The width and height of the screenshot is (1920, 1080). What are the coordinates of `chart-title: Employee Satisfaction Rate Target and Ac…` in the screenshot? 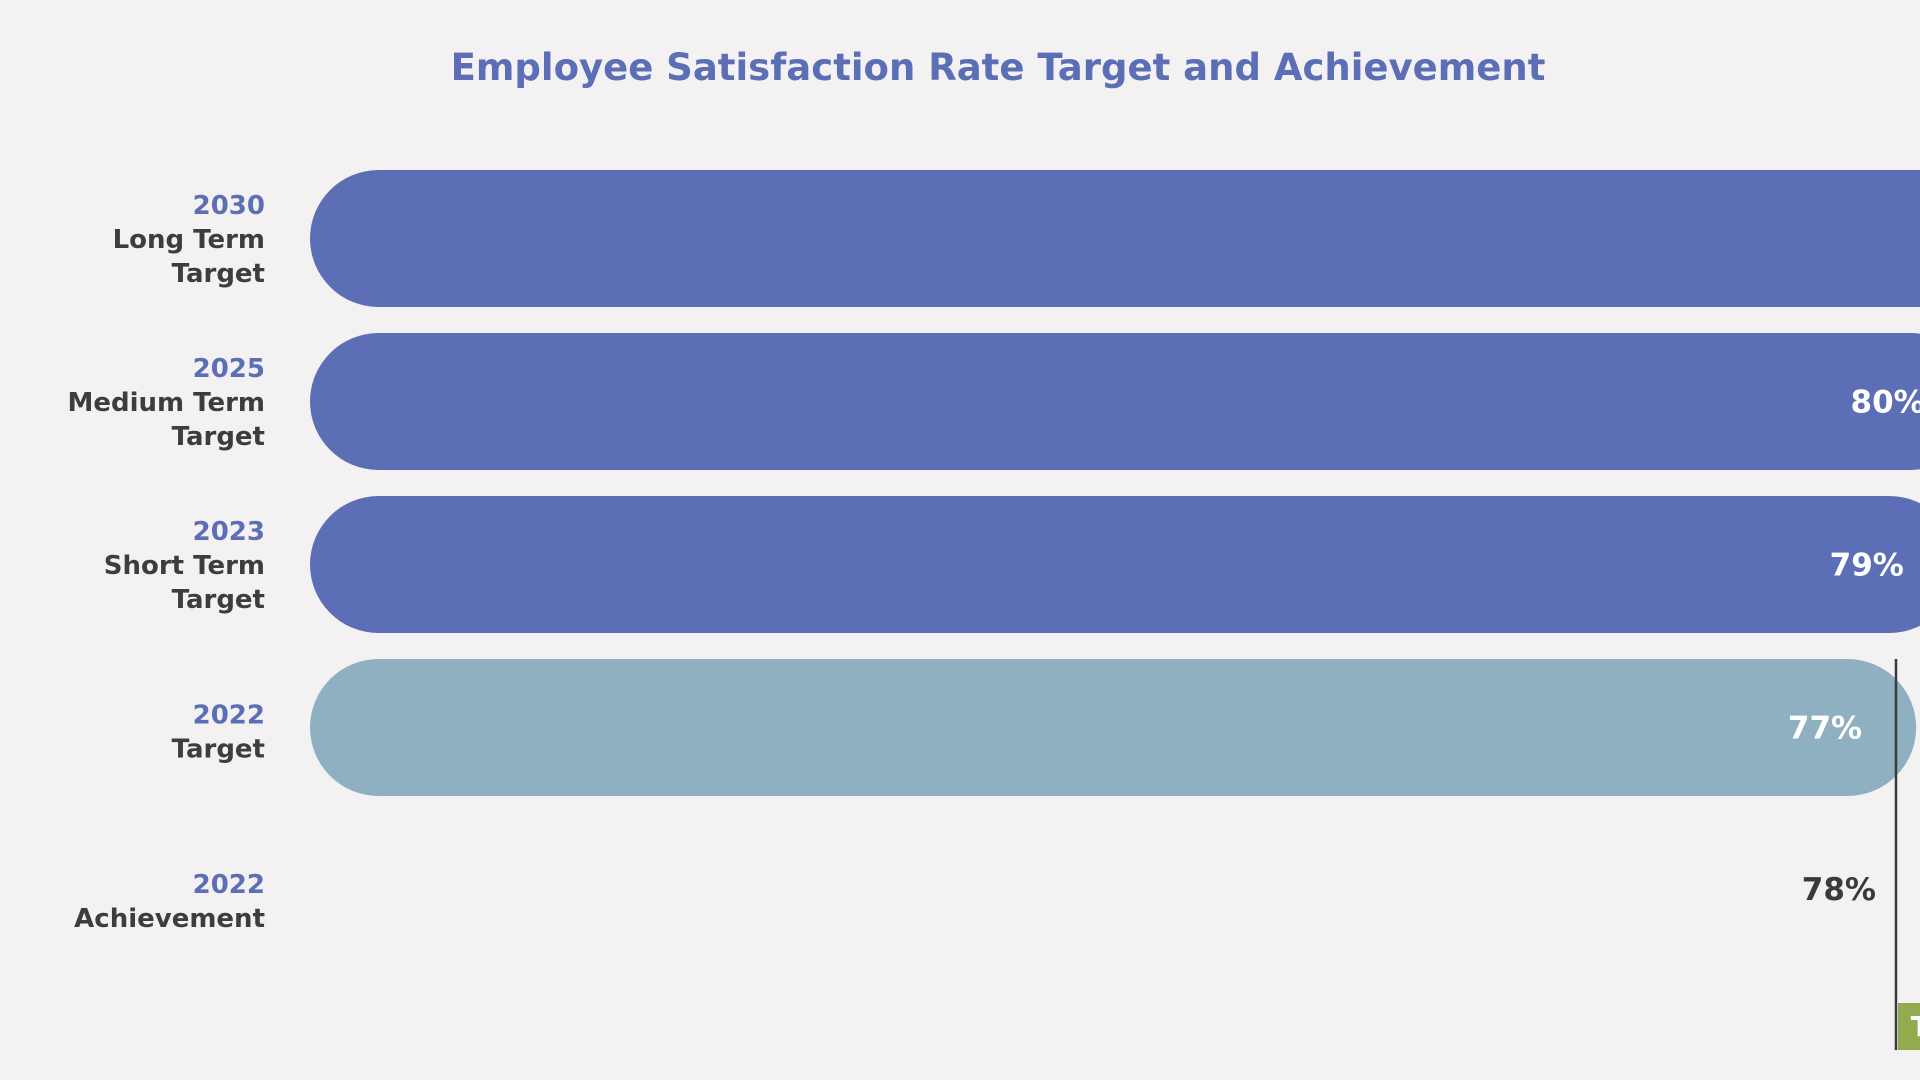 It's located at (998, 67).